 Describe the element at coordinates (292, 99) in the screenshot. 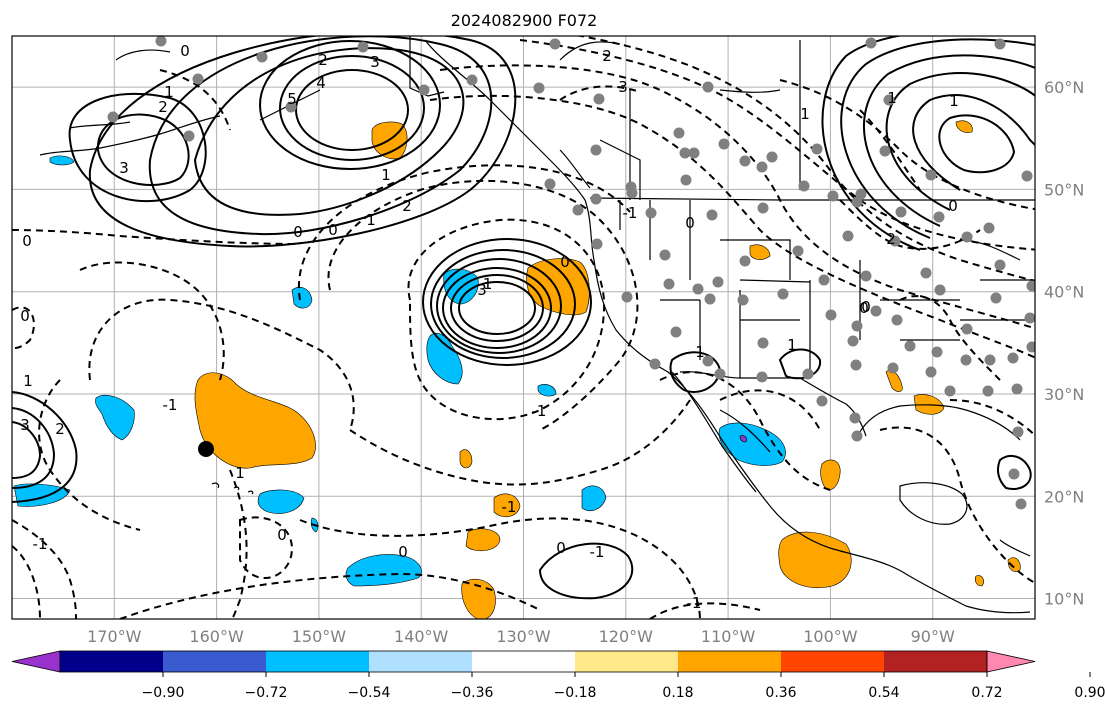

I see `contour-label: 5` at that location.